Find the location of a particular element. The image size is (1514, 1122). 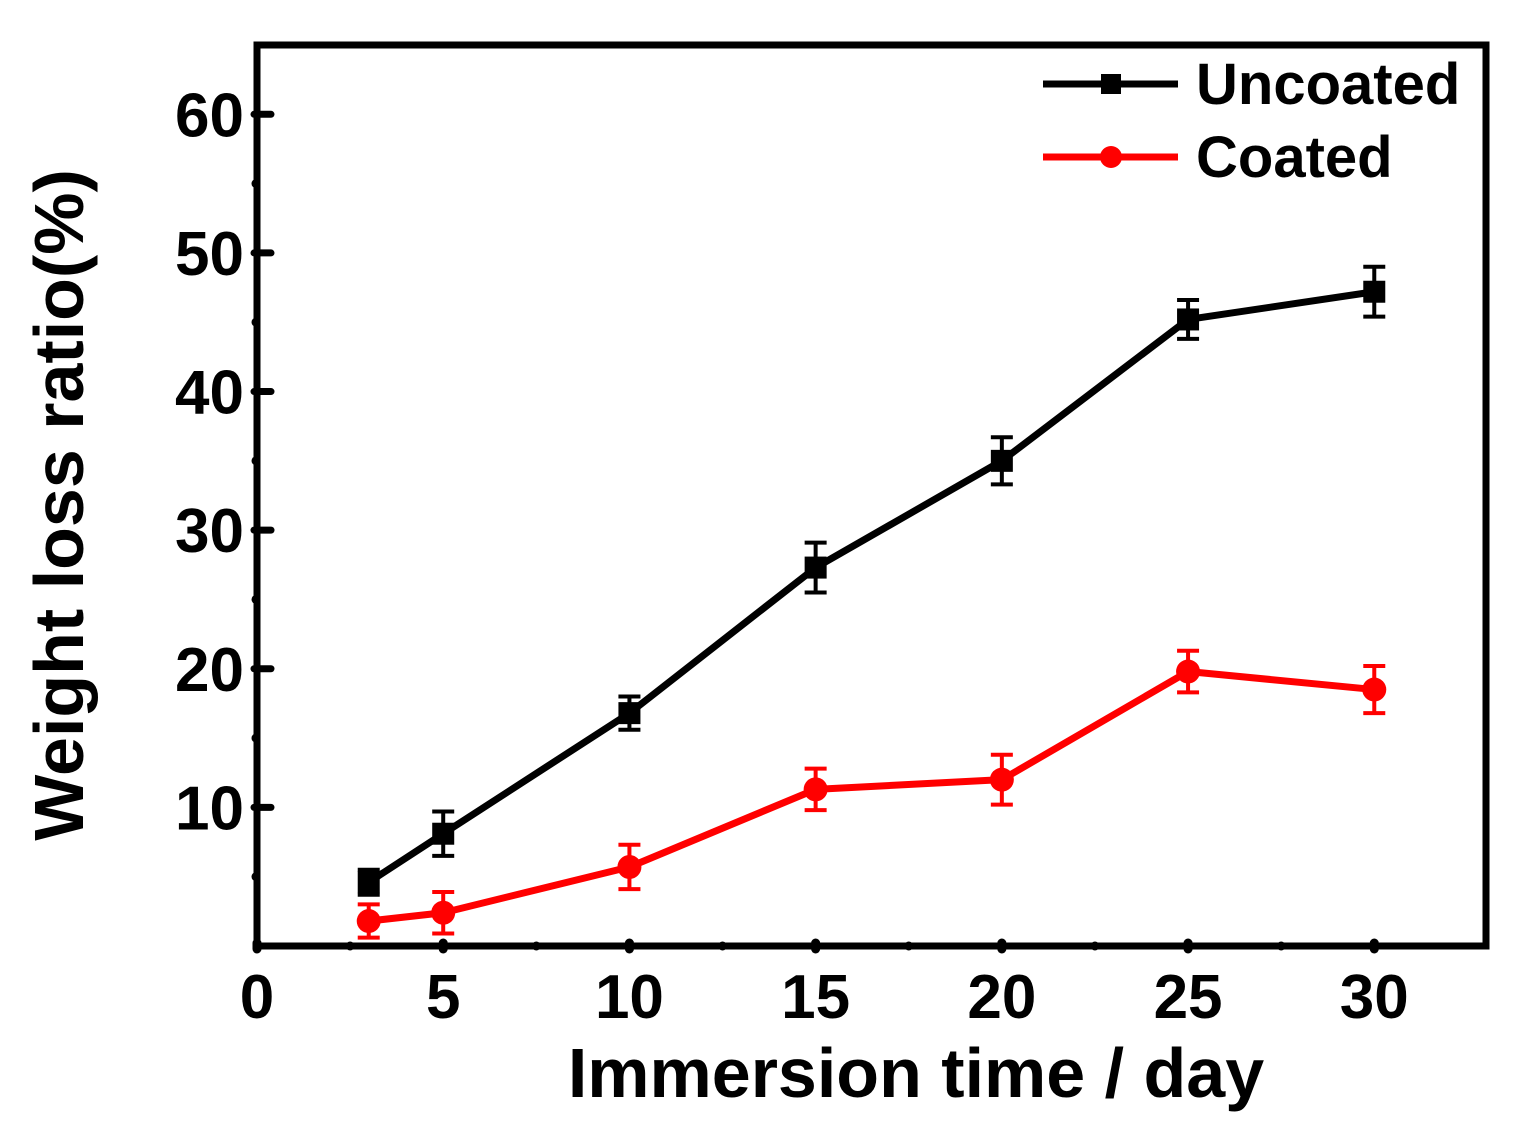

y-tick-label: 40 is located at coordinates (209, 393).